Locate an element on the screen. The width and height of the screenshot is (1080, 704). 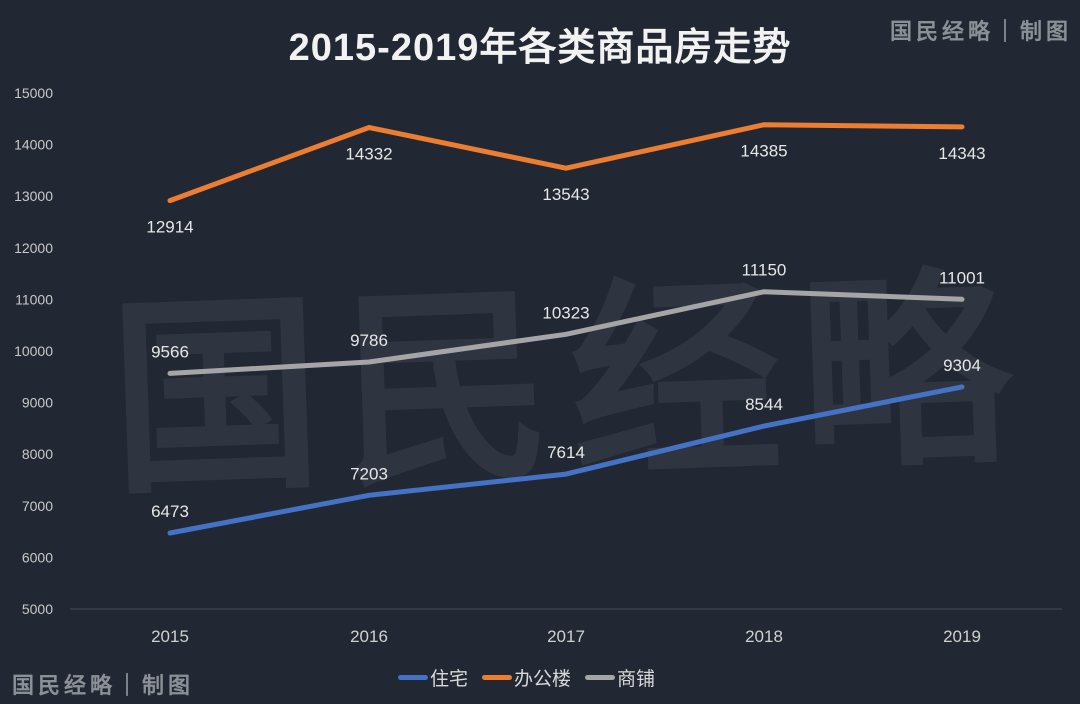
y-tick-label: 14000 is located at coordinates (33, 145).